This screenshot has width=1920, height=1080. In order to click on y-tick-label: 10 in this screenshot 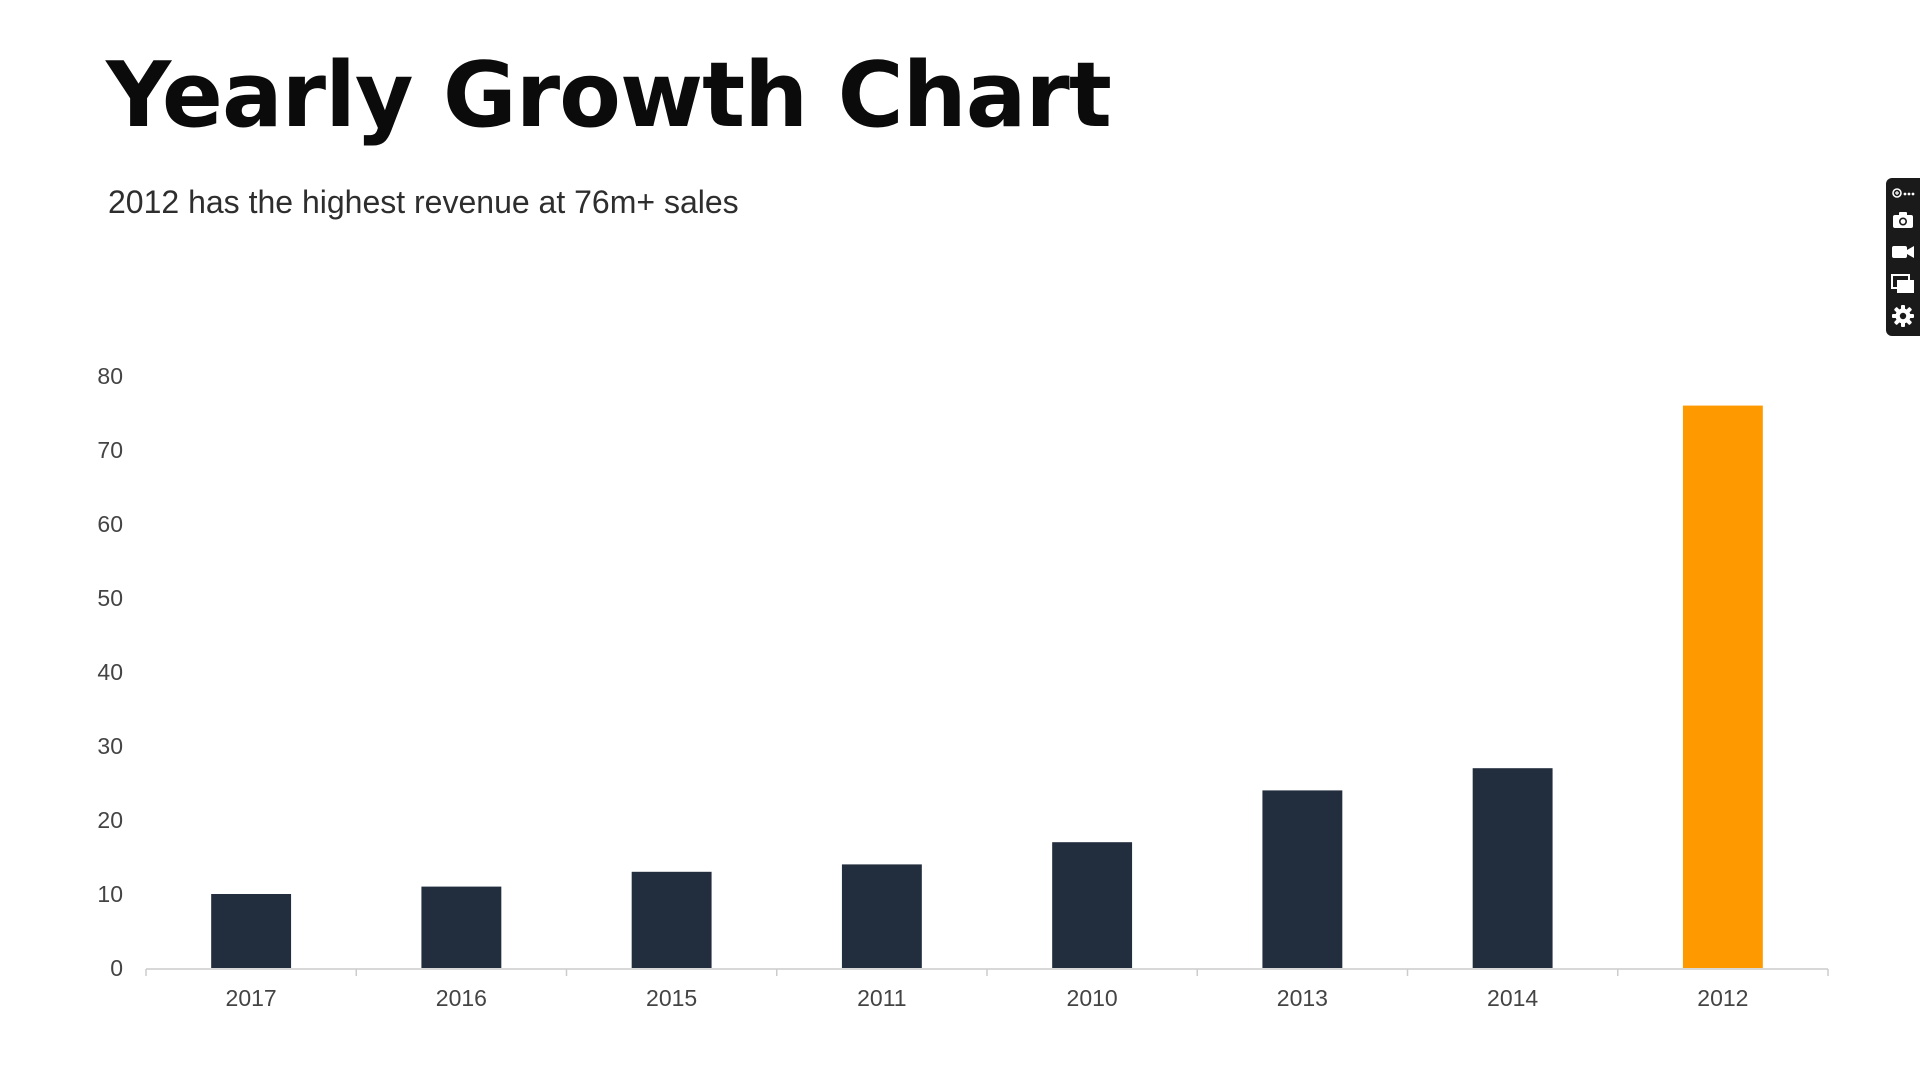, I will do `click(110, 894)`.